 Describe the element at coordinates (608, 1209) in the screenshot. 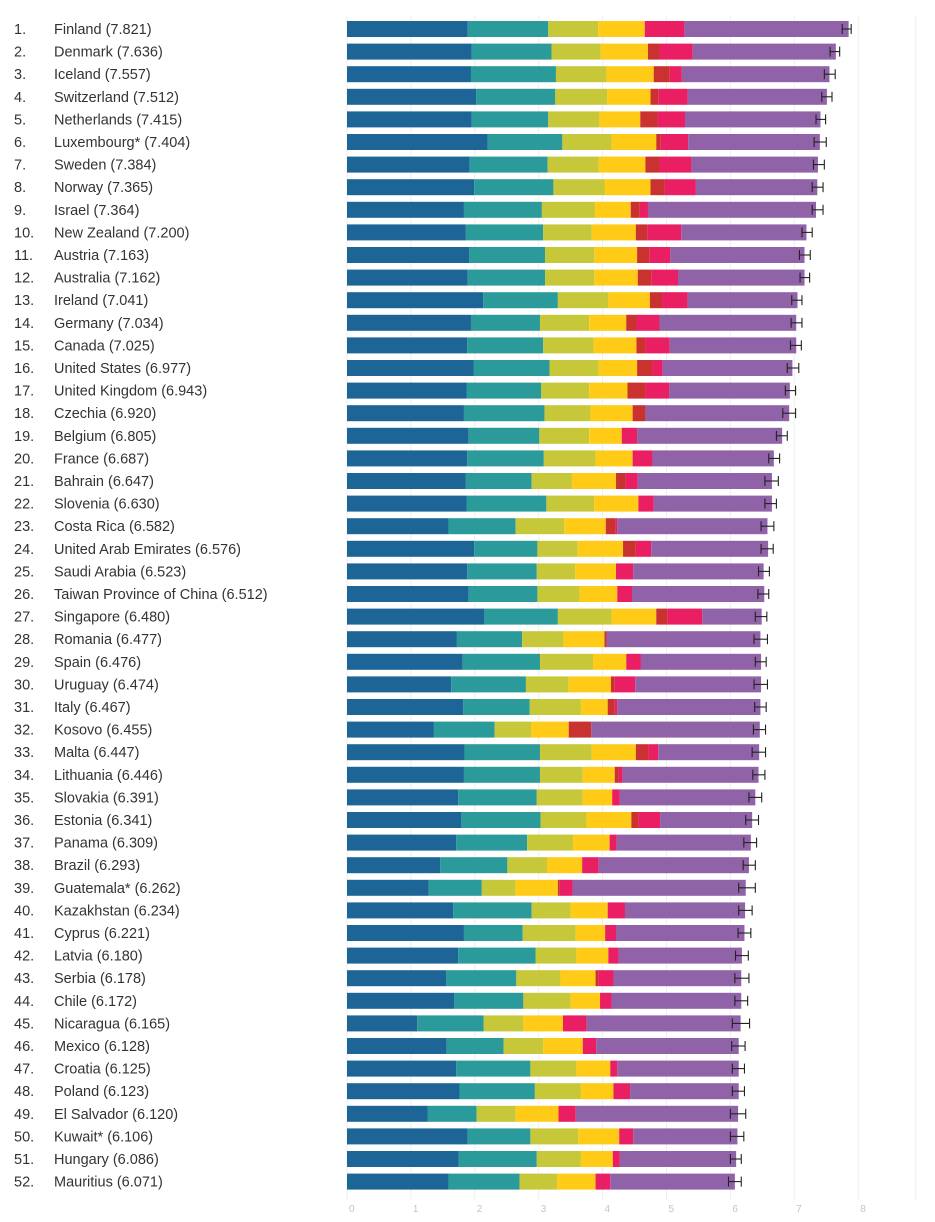

I see `x-tick-label: 4` at that location.